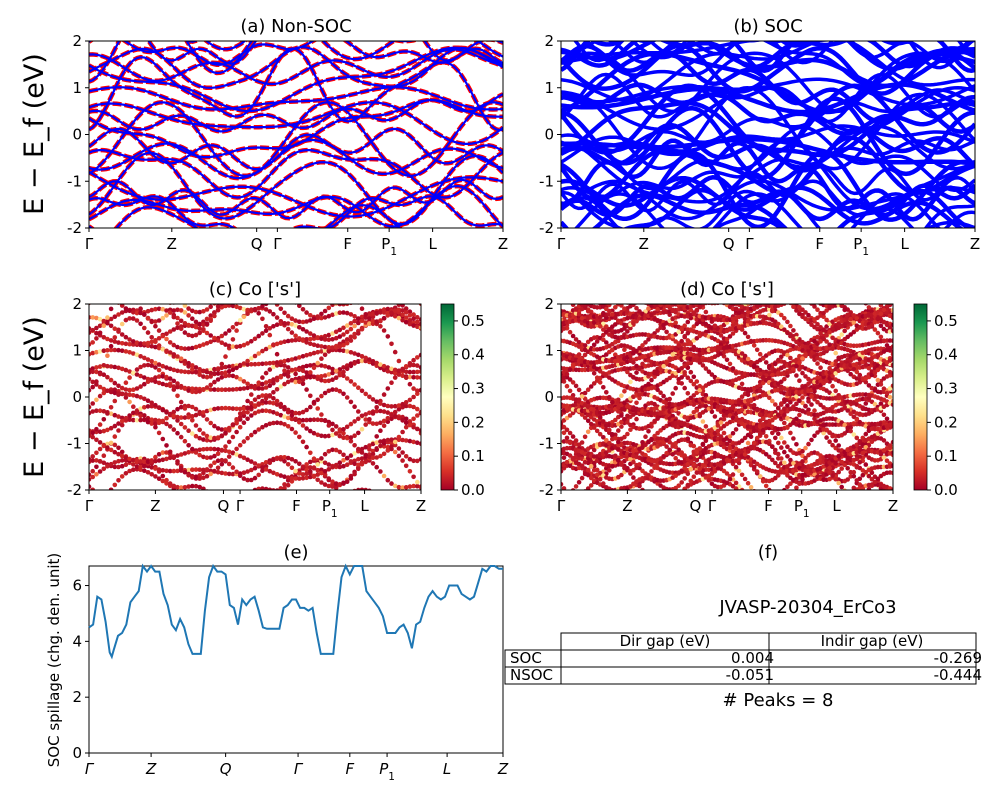  I want to click on panel-b-bands, so click(768, 134).